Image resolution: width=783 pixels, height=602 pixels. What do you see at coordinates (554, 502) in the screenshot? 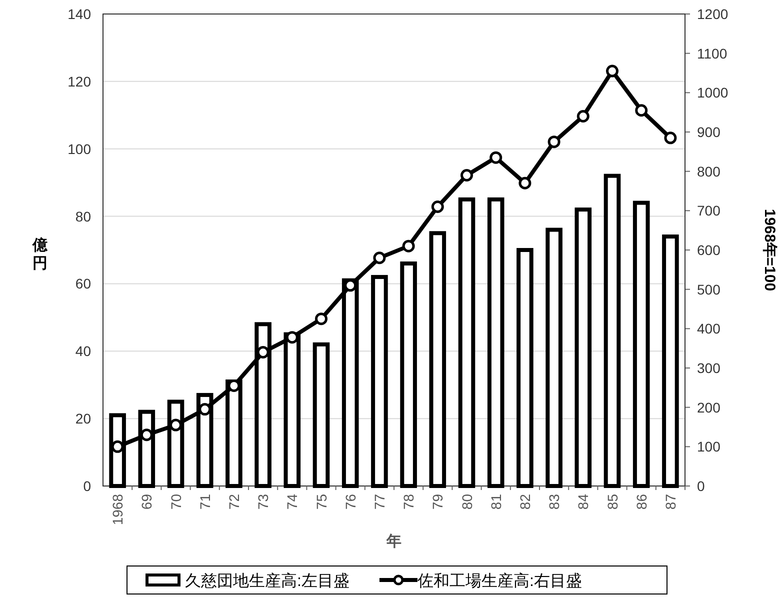
I see `x-tick-label: 83` at bounding box center [554, 502].